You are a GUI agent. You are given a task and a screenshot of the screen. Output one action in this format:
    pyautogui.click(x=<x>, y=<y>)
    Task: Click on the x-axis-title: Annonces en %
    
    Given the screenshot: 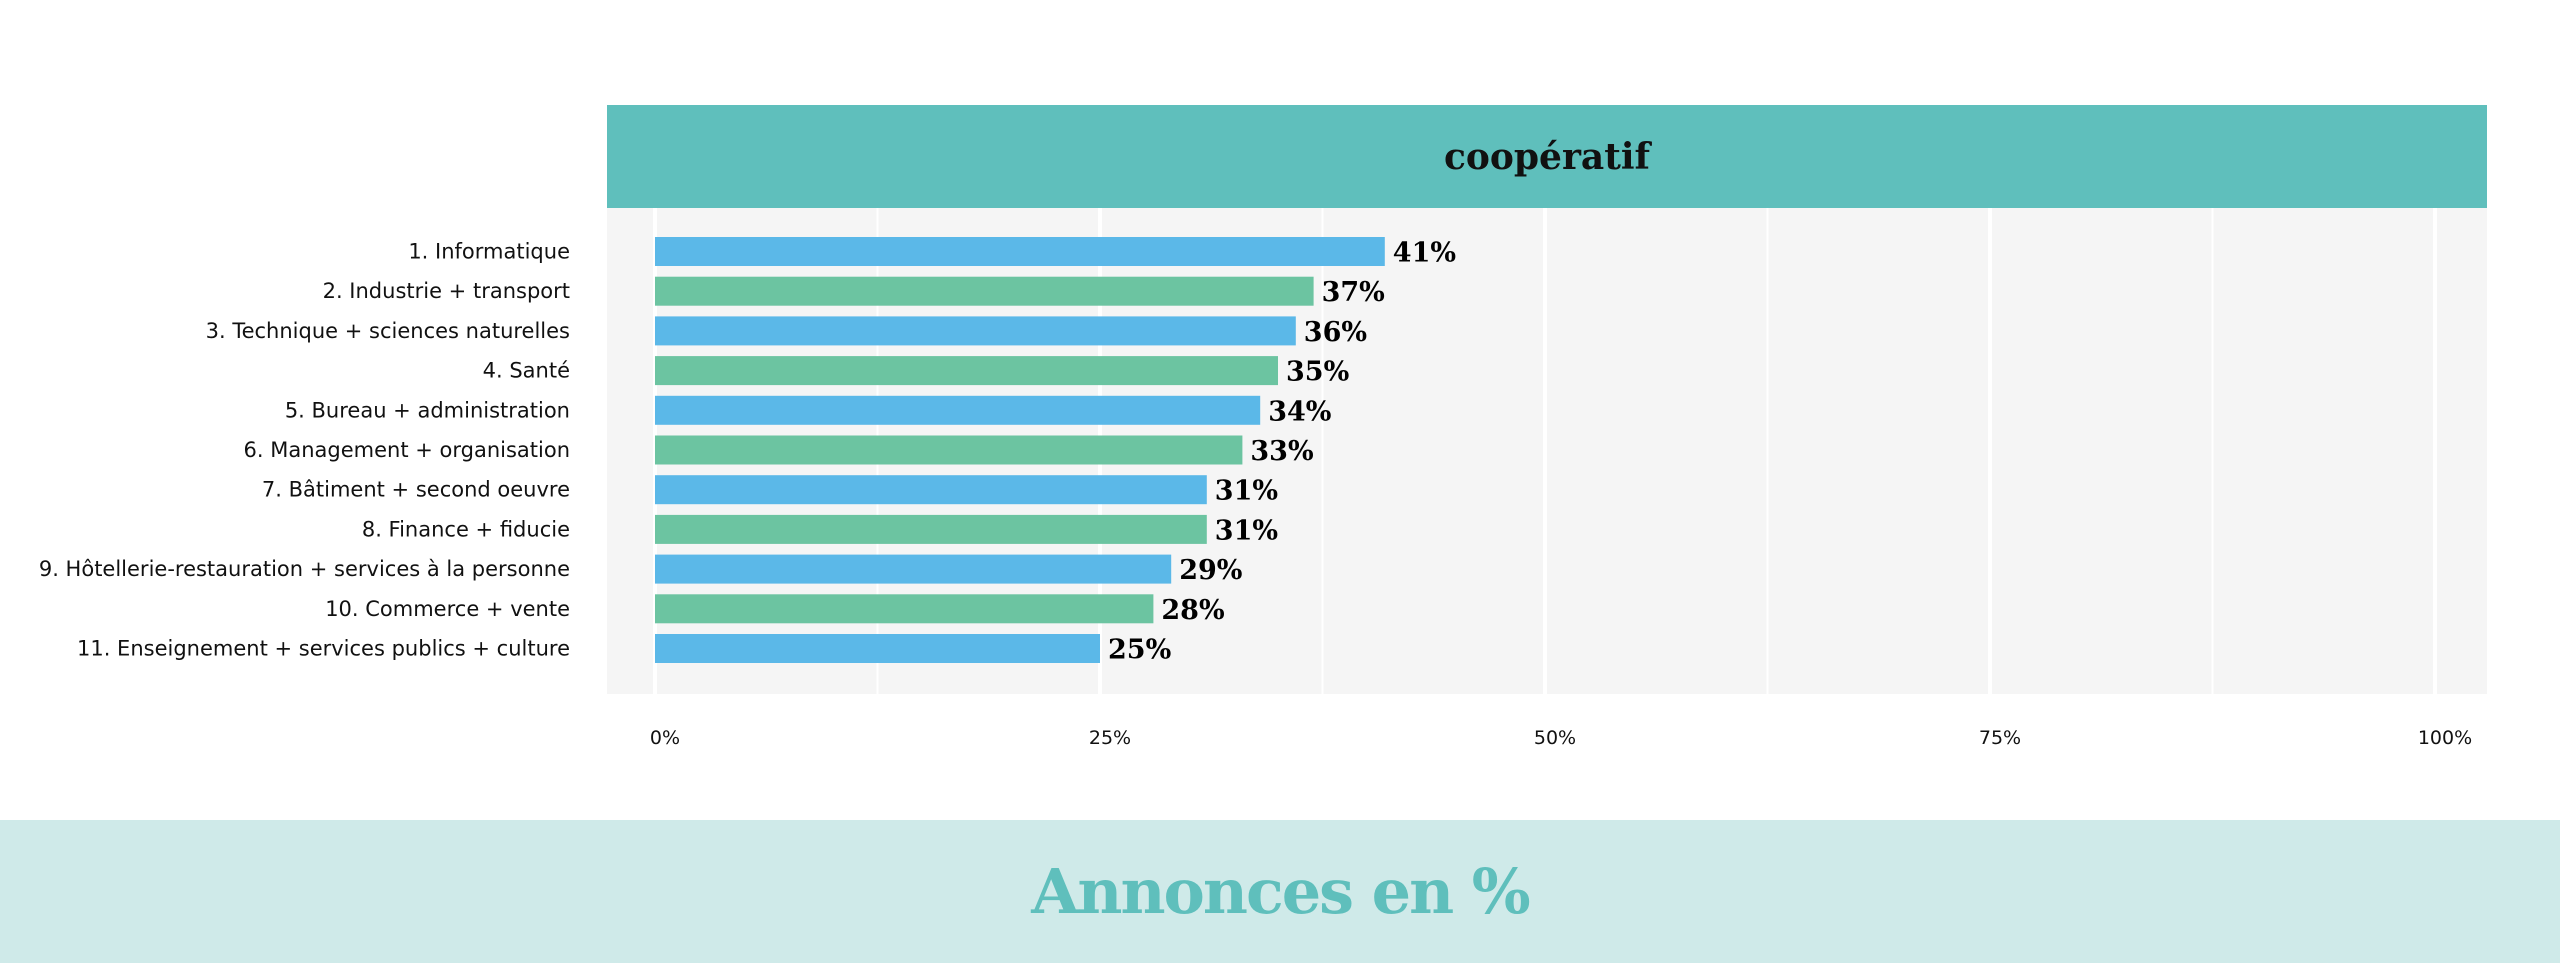 What is the action you would take?
    pyautogui.click(x=1280, y=891)
    